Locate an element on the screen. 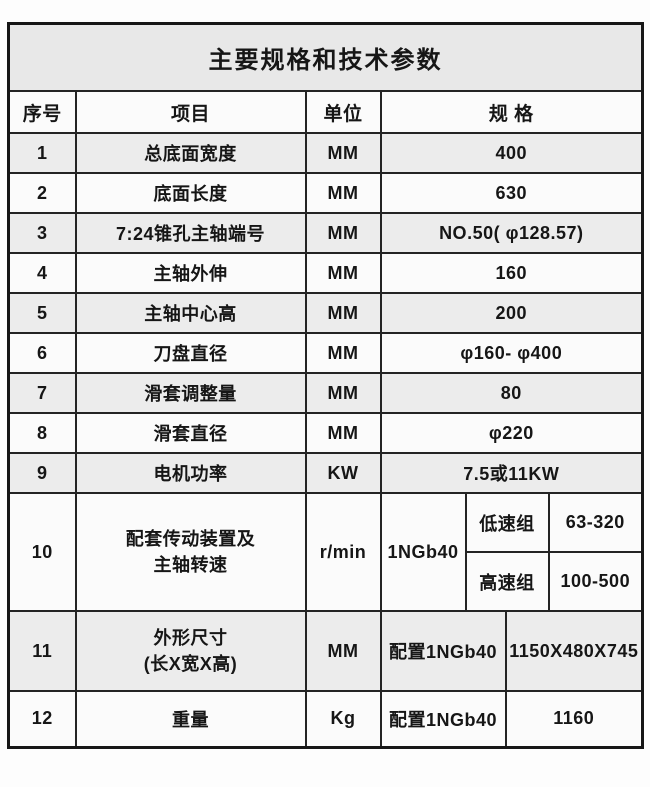  row-no: 11 is located at coordinates (42, 651).